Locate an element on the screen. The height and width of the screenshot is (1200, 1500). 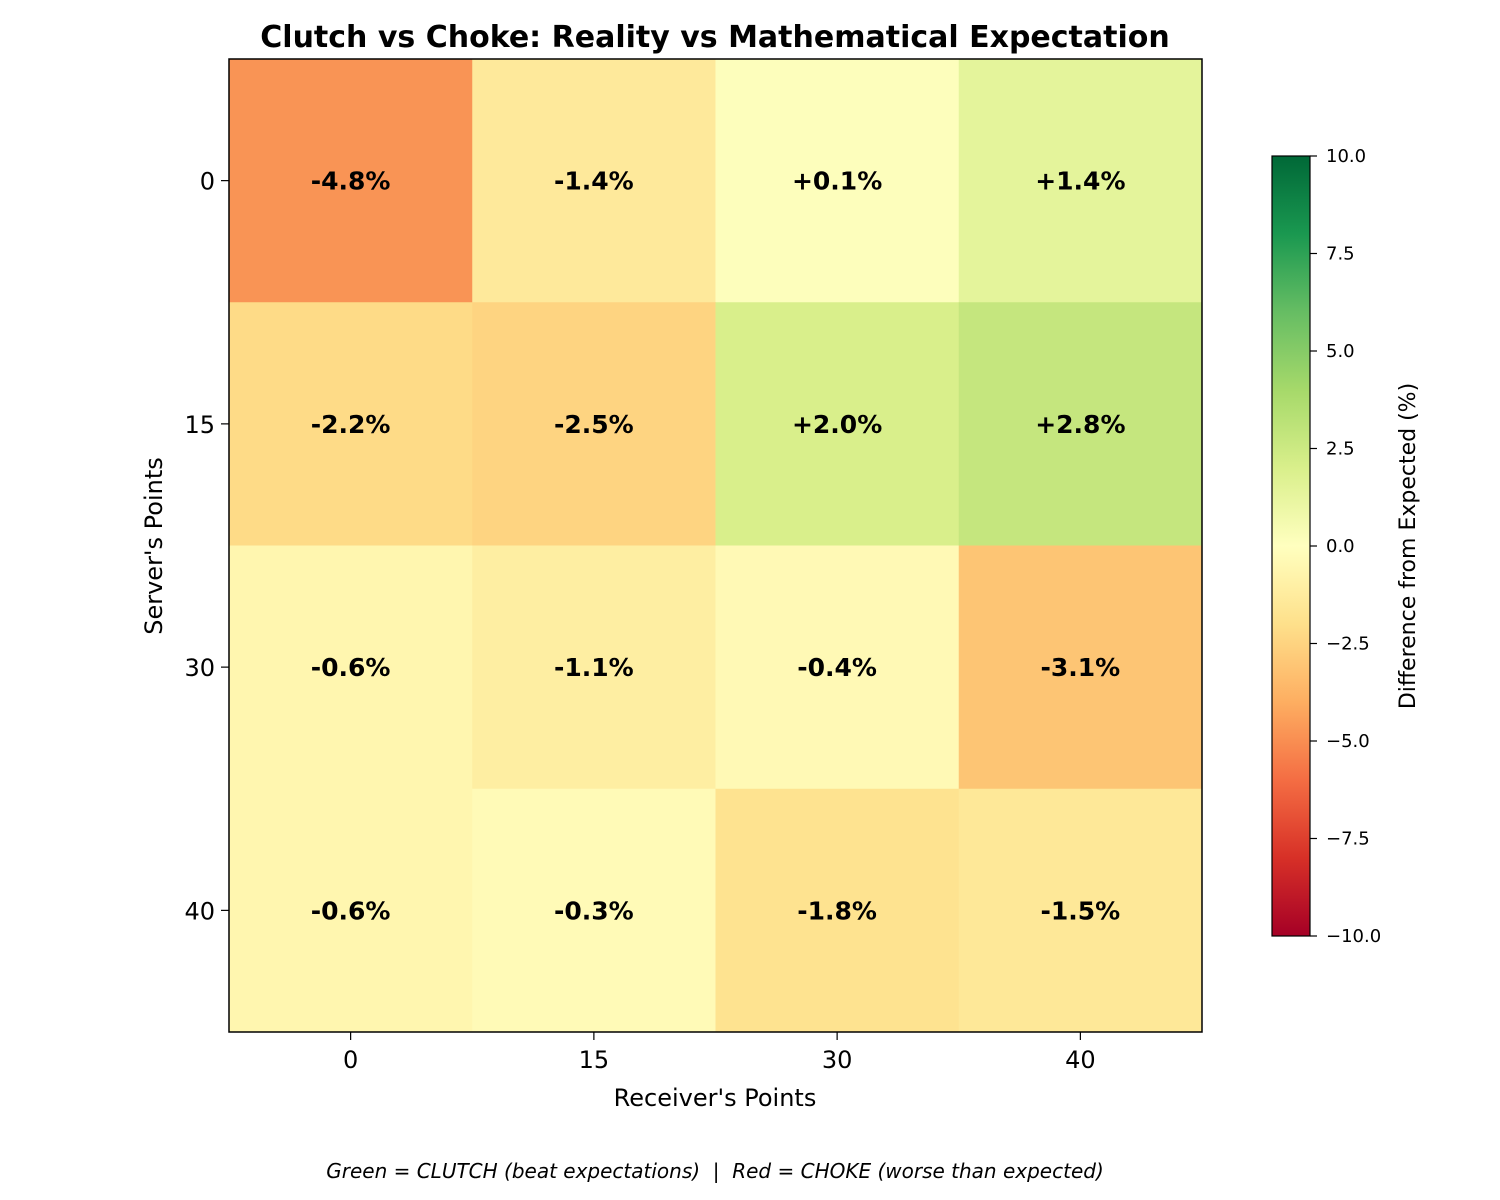
colorbar-tick-label: 0.0 is located at coordinates (1340, 546).